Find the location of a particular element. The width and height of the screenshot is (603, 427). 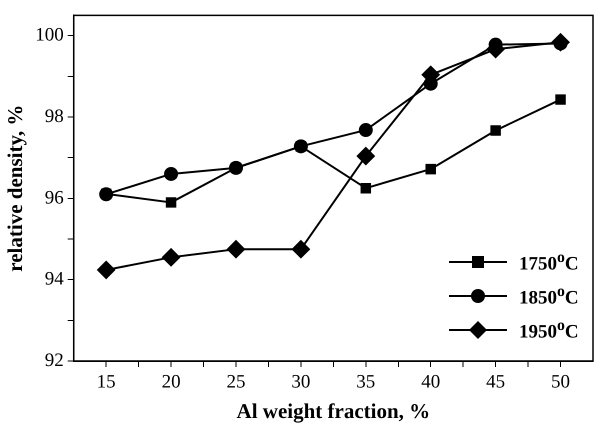

x-tick-label: 15 is located at coordinates (106, 381).